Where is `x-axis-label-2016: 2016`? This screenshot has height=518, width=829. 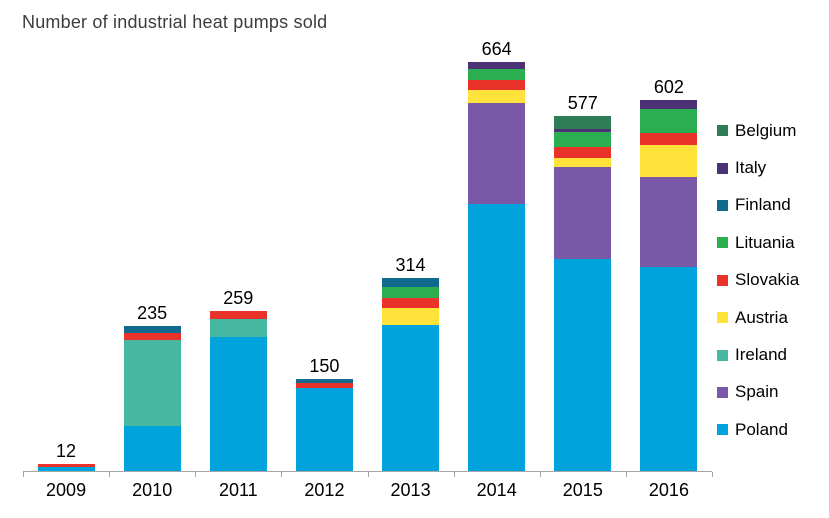
x-axis-label-2016: 2016 is located at coordinates (668, 490).